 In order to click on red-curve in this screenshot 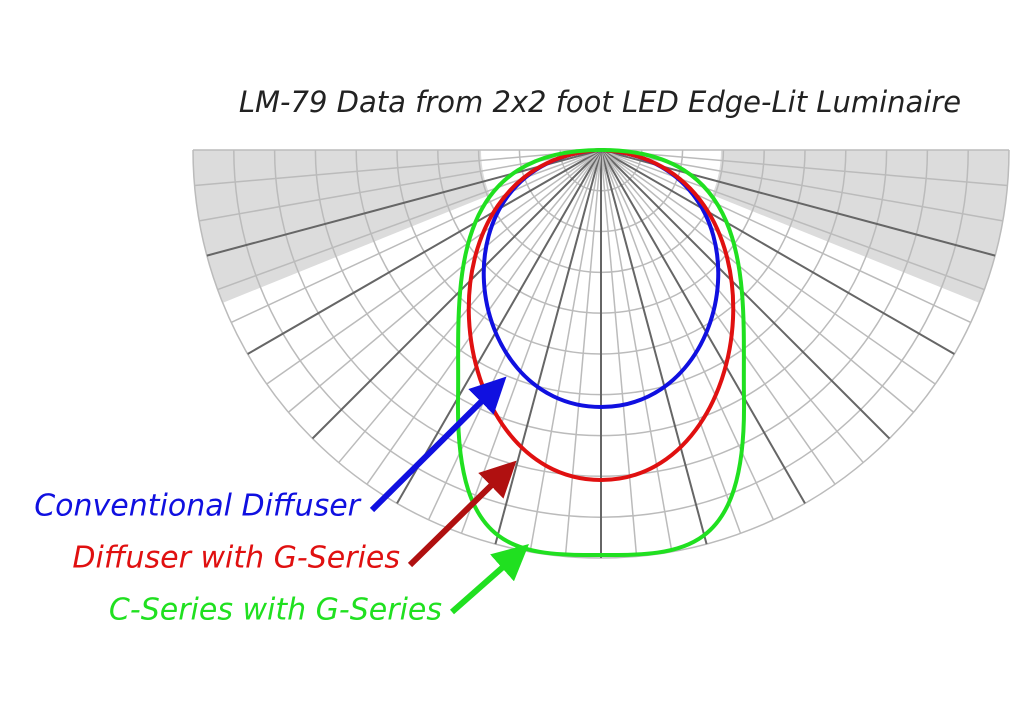, I will do `click(601, 315)`.